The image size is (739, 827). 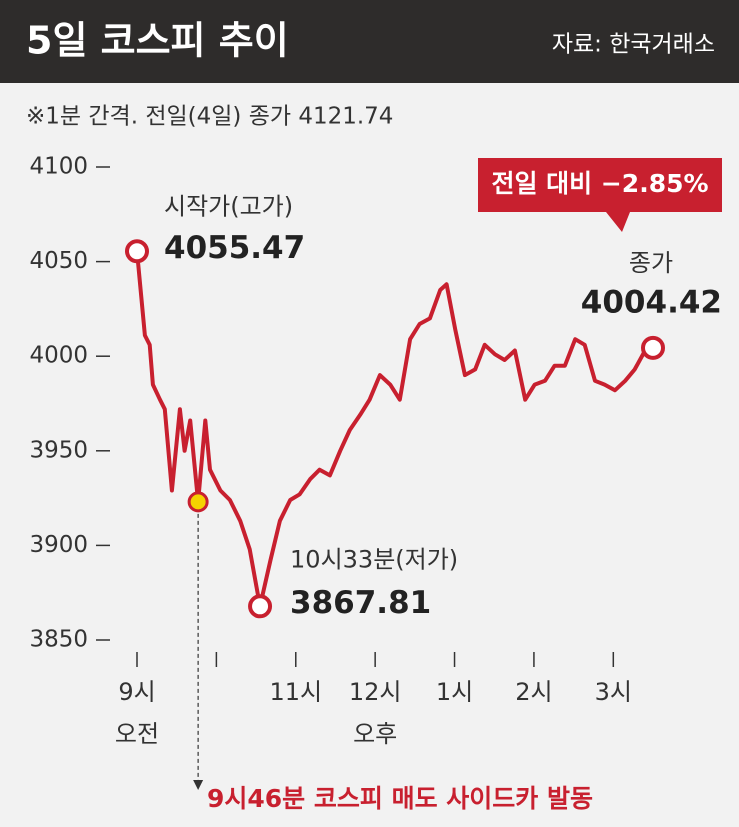 I want to click on low-marker, so click(x=260, y=606).